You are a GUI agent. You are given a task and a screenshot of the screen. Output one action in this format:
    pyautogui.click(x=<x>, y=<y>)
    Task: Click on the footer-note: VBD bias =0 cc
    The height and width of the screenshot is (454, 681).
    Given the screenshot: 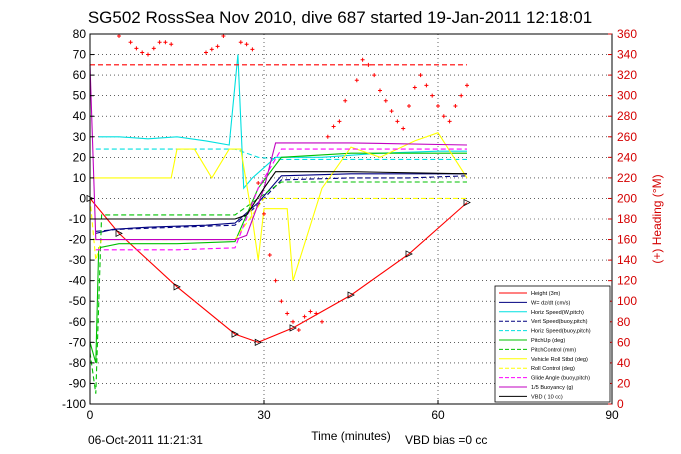 What is the action you would take?
    pyautogui.click(x=446, y=440)
    